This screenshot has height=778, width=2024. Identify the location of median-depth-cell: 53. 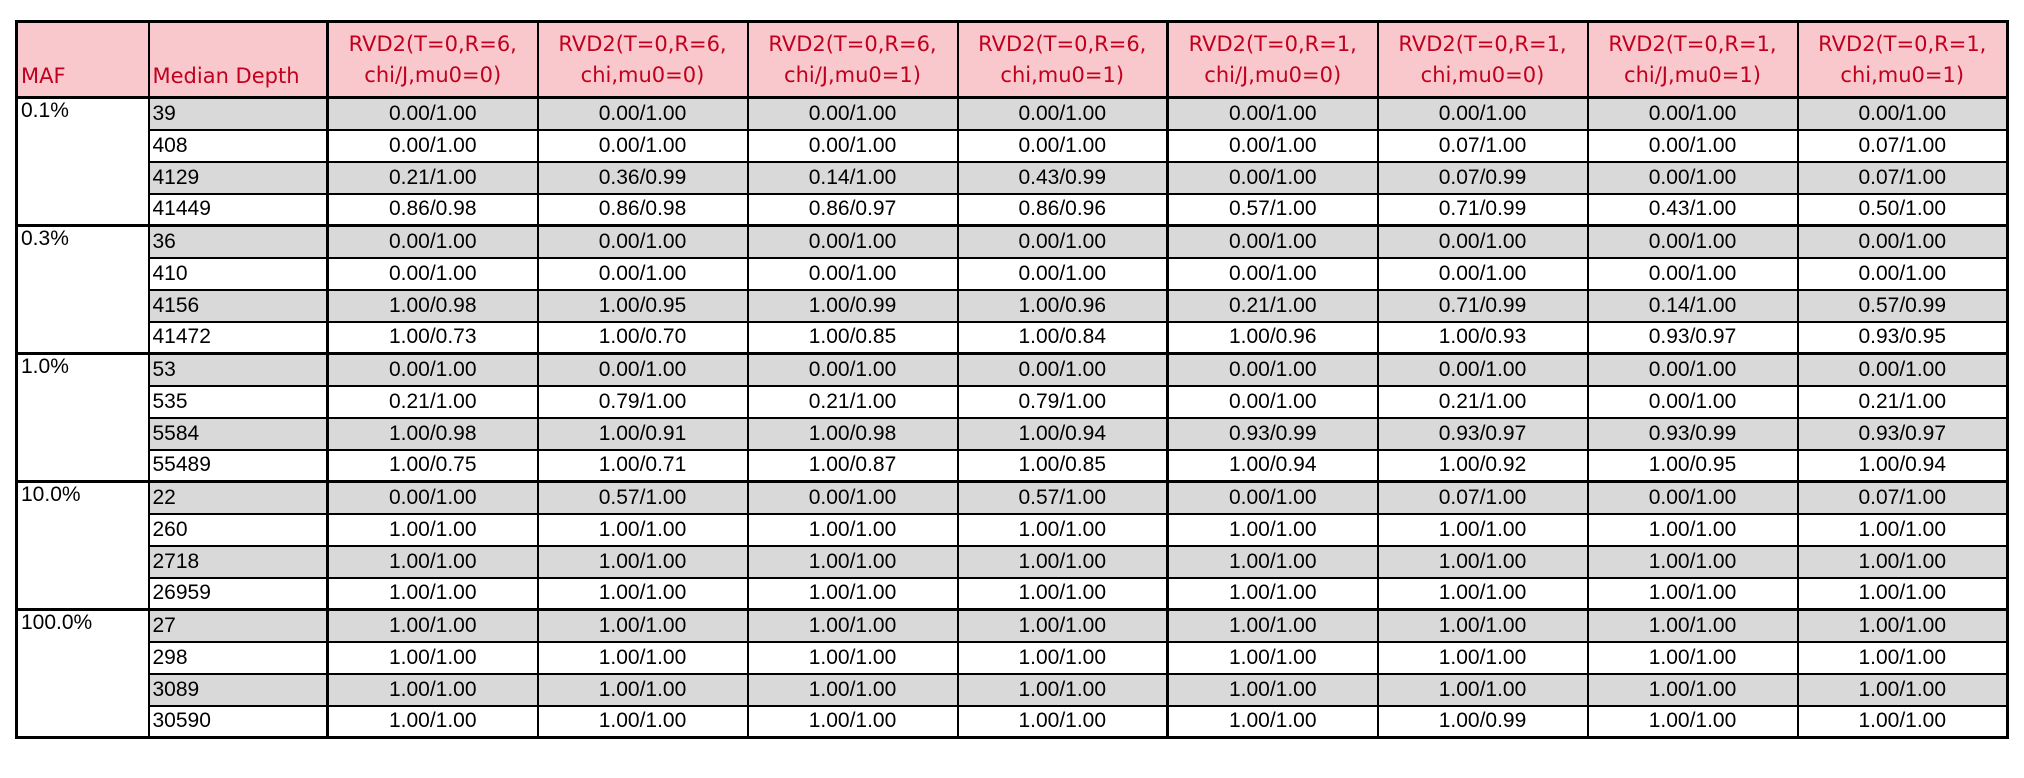
(238, 369).